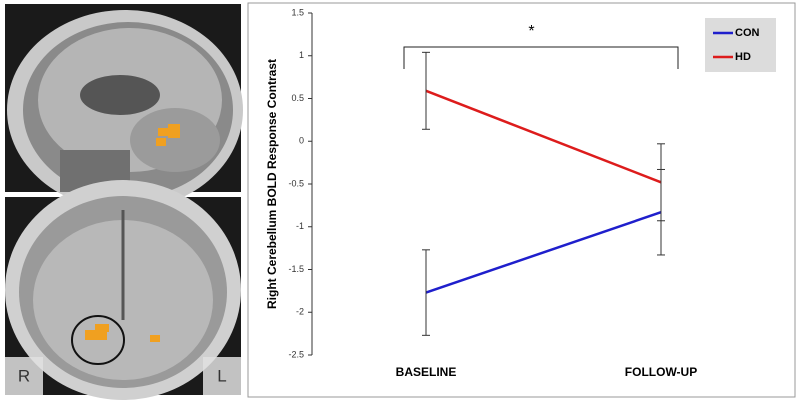 This screenshot has width=800, height=401. What do you see at coordinates (24, 375) in the screenshot?
I see `orientation-label: R` at bounding box center [24, 375].